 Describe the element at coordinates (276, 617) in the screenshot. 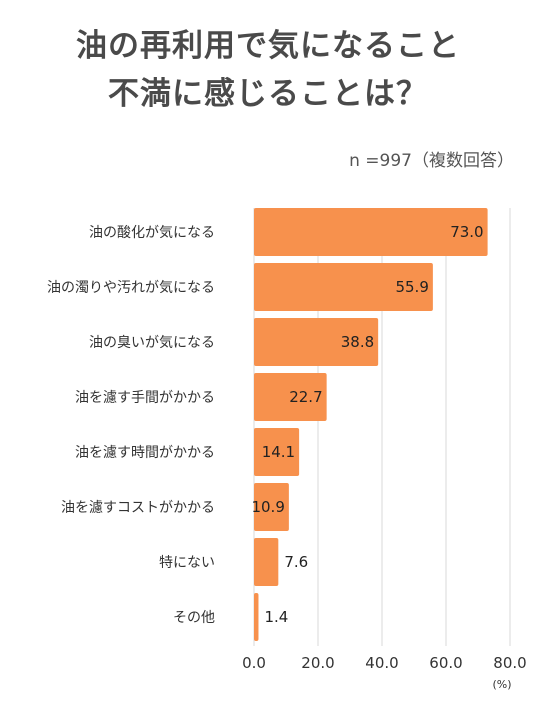

I see `value-label: 1.4` at that location.